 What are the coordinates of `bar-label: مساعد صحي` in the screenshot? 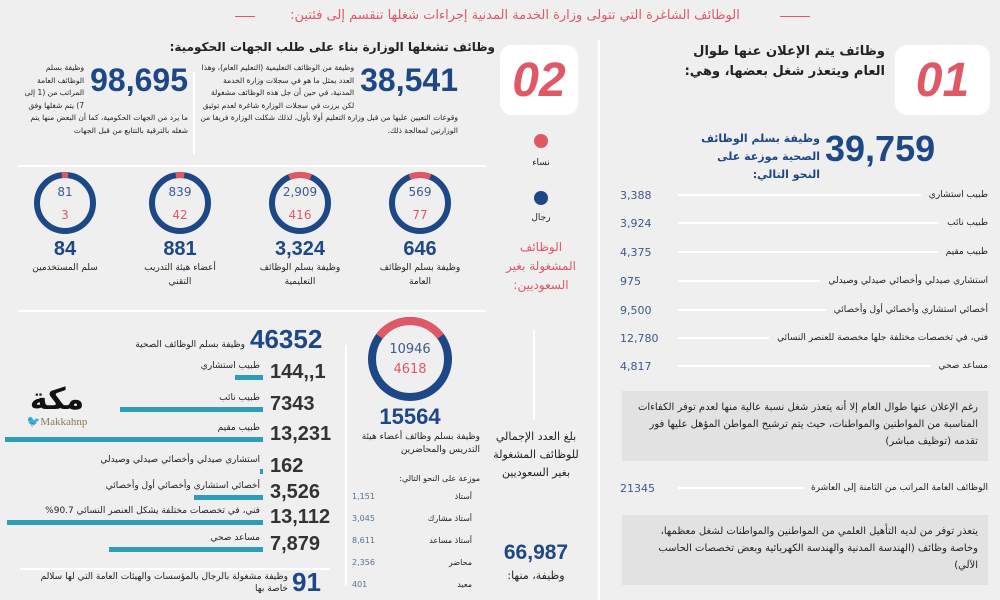 It's located at (235, 538).